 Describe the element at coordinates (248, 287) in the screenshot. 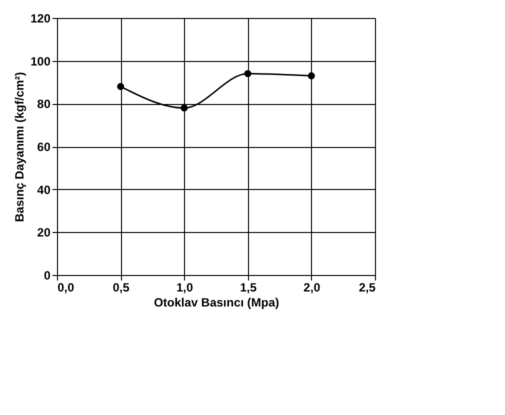

I see `x-tick-label: 1,5` at that location.